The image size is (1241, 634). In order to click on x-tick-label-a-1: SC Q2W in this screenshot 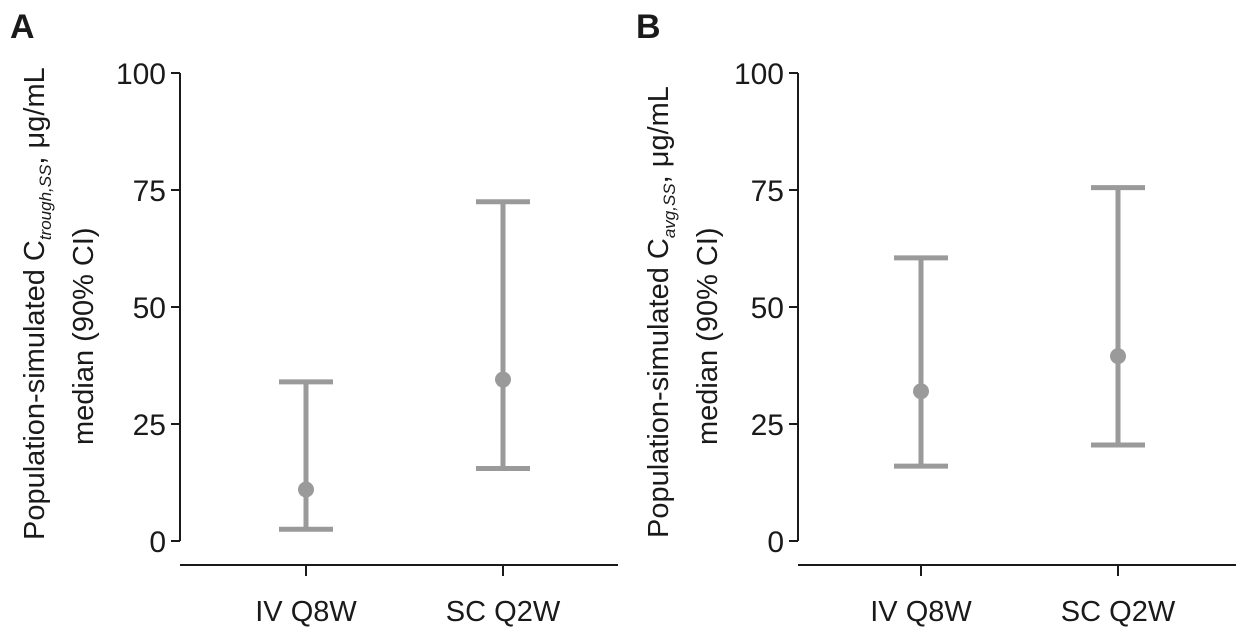, I will do `click(503, 612)`.